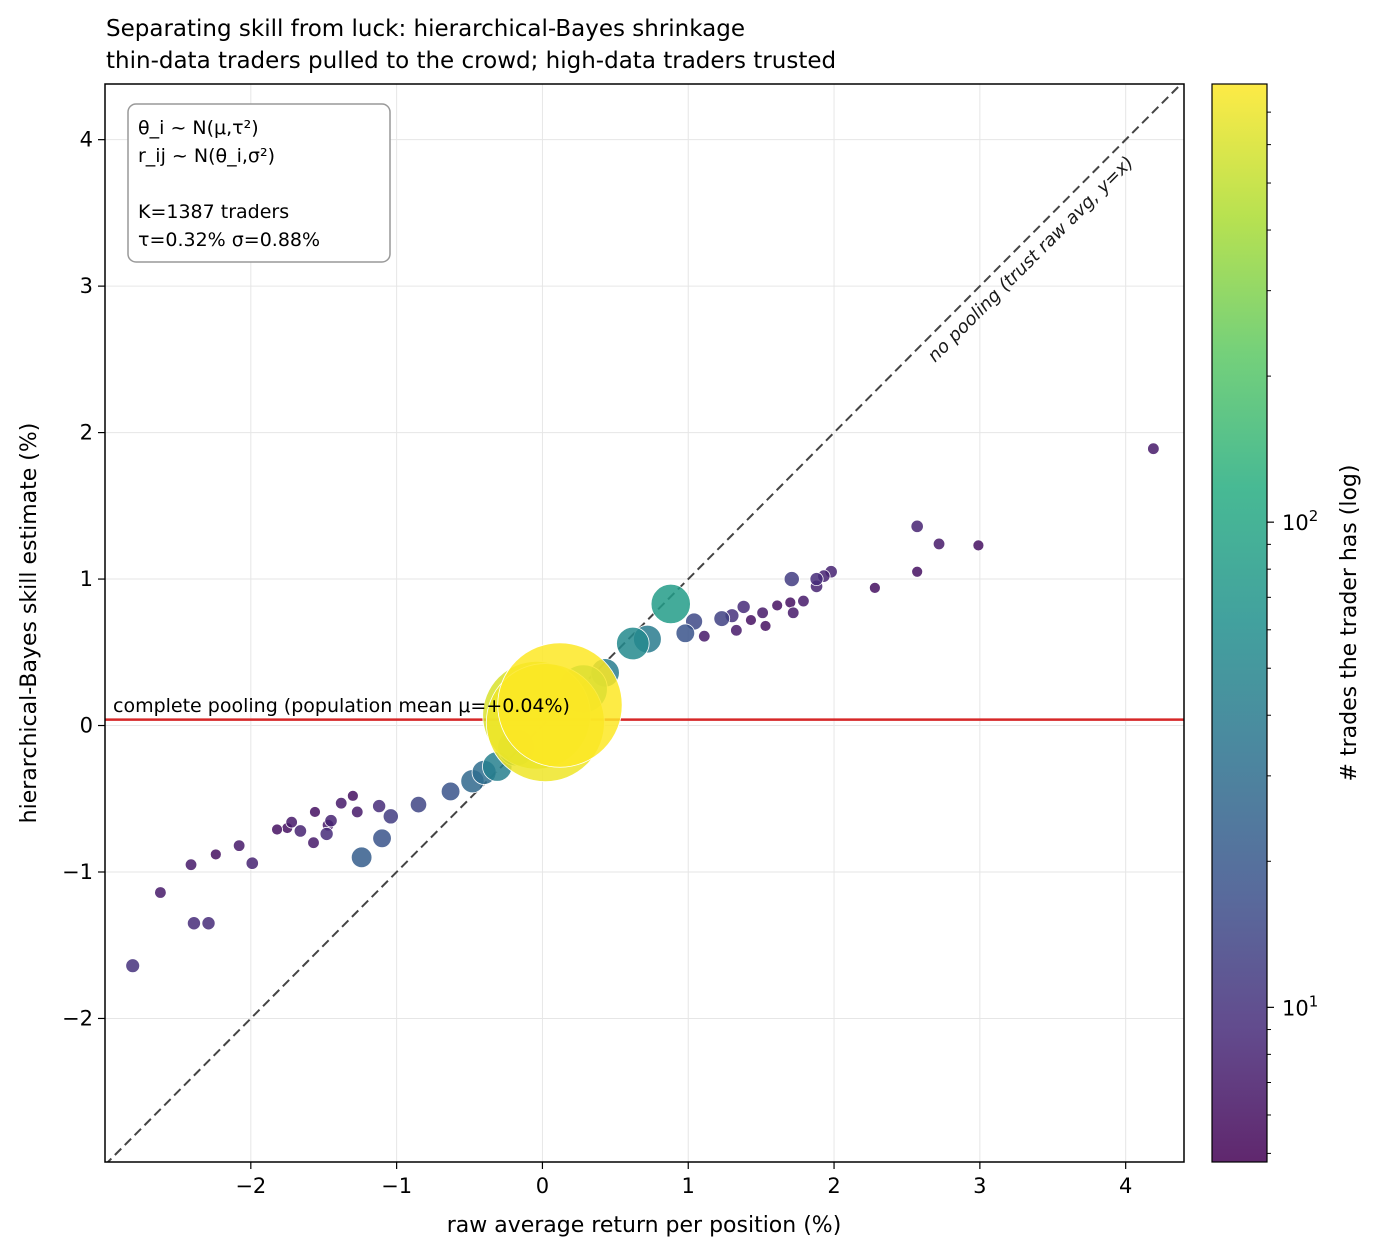  I want to click on y-tick-label: 4, so click(86, 140).